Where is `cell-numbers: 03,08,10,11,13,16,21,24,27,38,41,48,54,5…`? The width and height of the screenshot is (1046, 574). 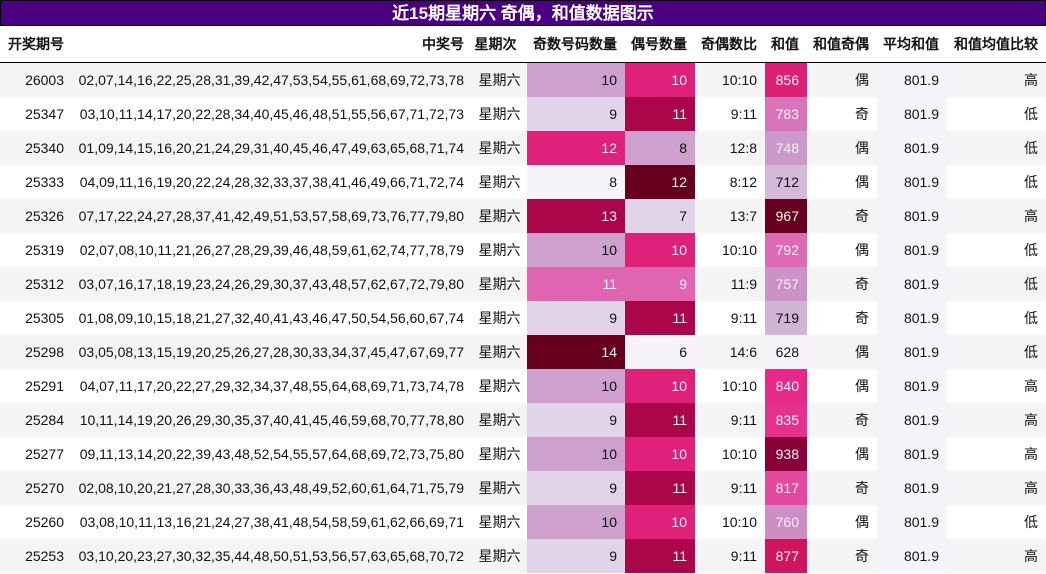 cell-numbers: 03,08,10,11,13,16,21,24,27,38,41,48,54,5… is located at coordinates (271, 522).